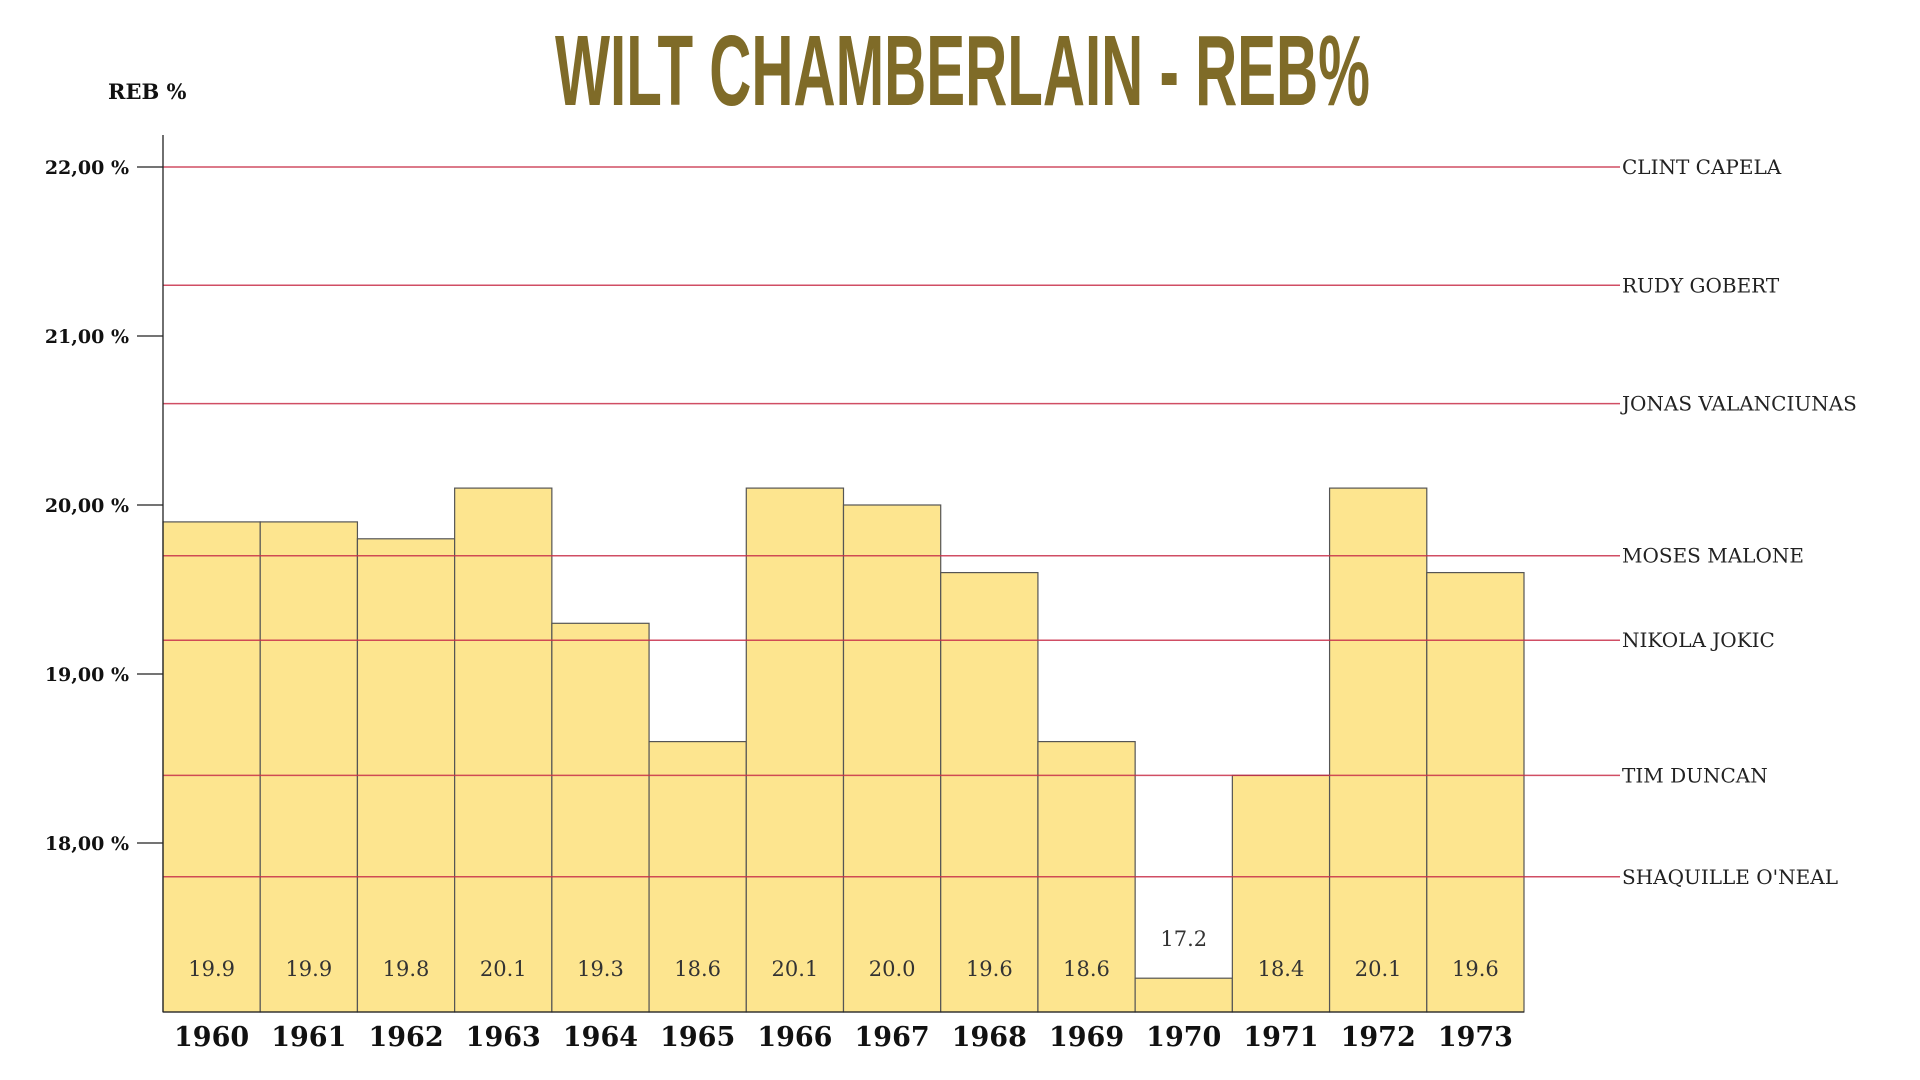 Image resolution: width=1920 pixels, height=1080 pixels. I want to click on reference-line-label: CLINT CAPELA, so click(1702, 167).